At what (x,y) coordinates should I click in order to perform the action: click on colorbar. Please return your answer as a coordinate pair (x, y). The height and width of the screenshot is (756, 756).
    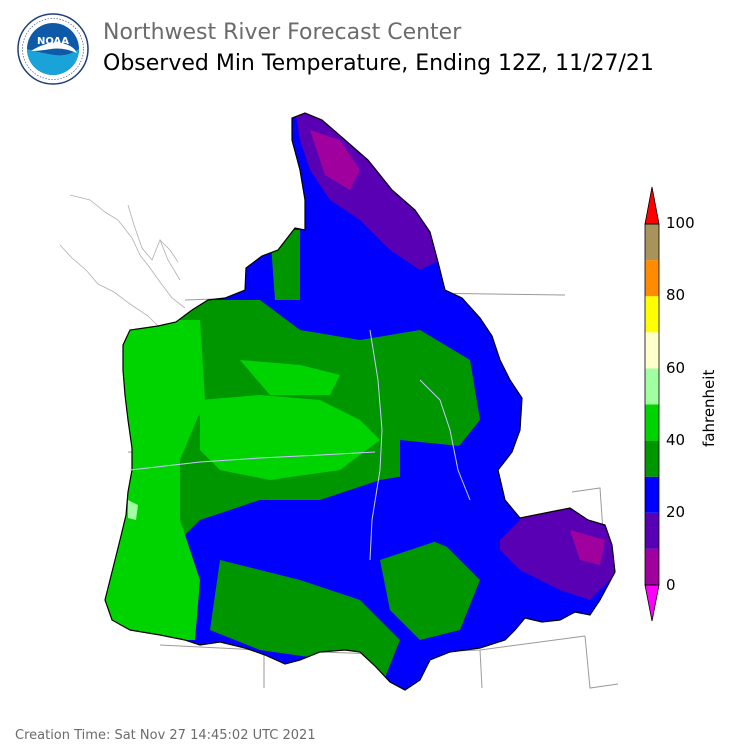
    Looking at the image, I should click on (652, 404).